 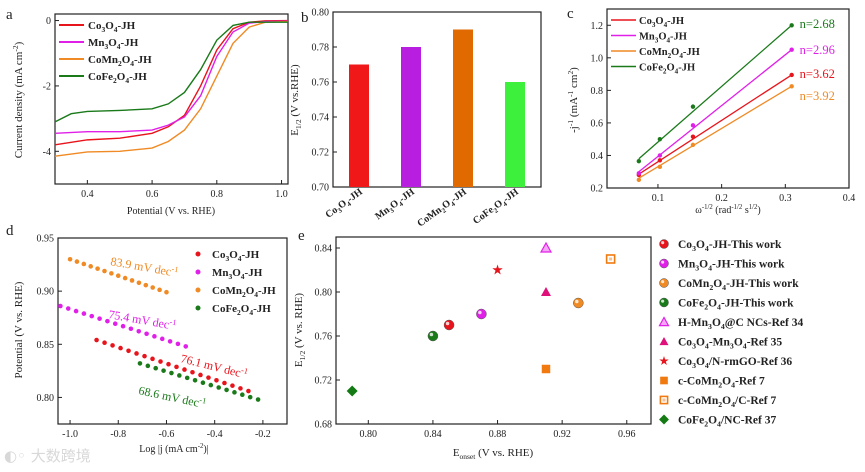 What do you see at coordinates (611, 259) in the screenshot?
I see `panel-e-point-square-open-center` at bounding box center [611, 259].